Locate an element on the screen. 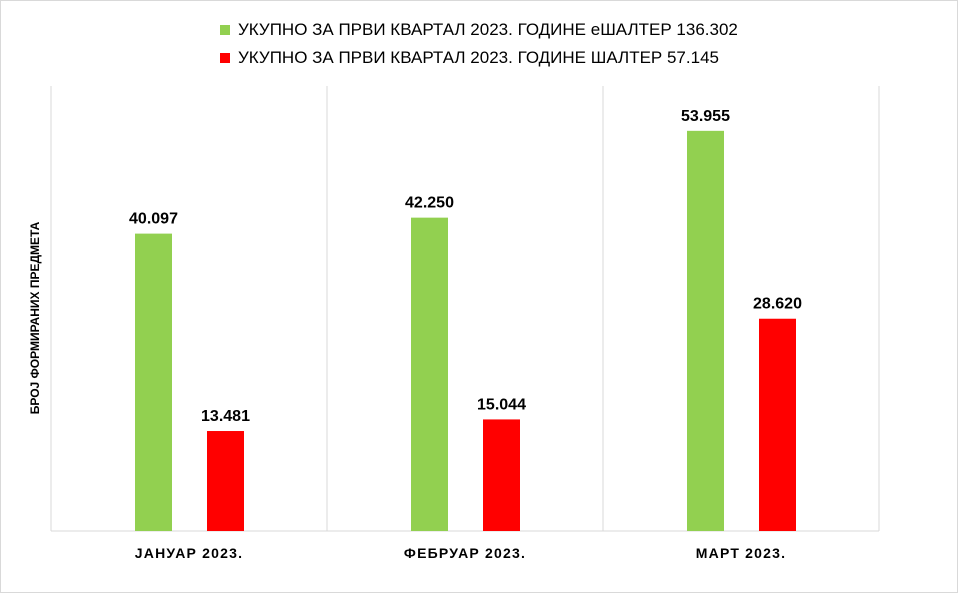  category-label: МАРТ 2023. is located at coordinates (741, 553).